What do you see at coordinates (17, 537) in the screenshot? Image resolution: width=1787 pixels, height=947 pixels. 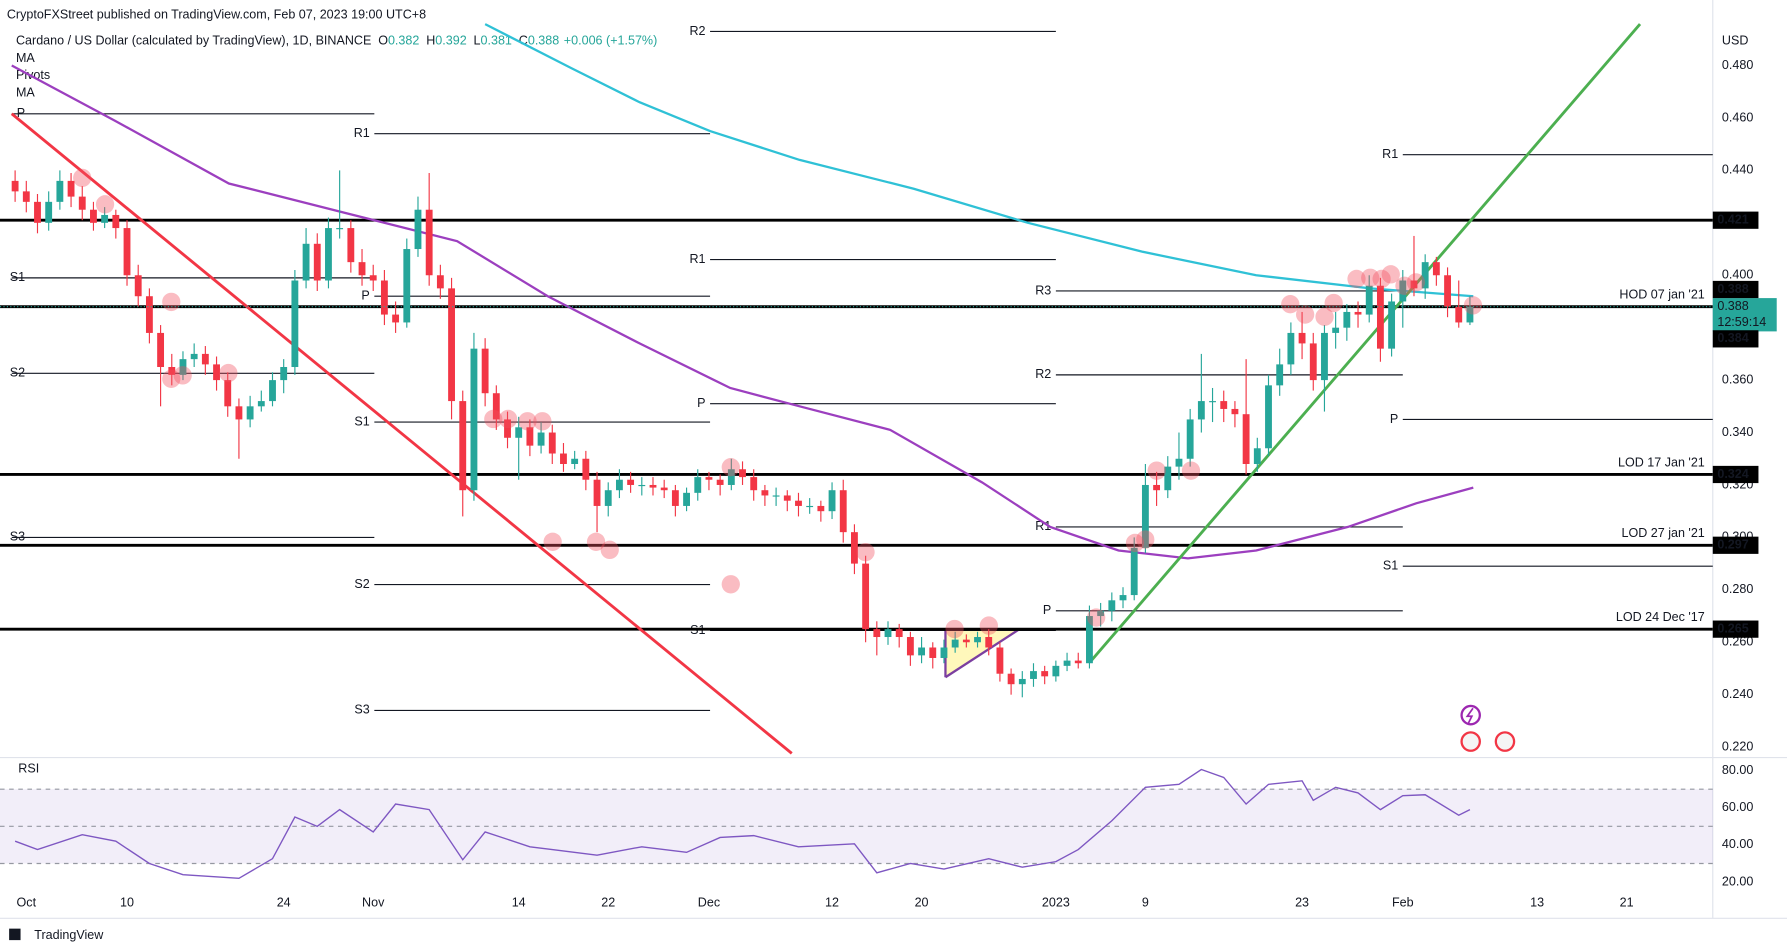 I see `pivot-label: S3` at bounding box center [17, 537].